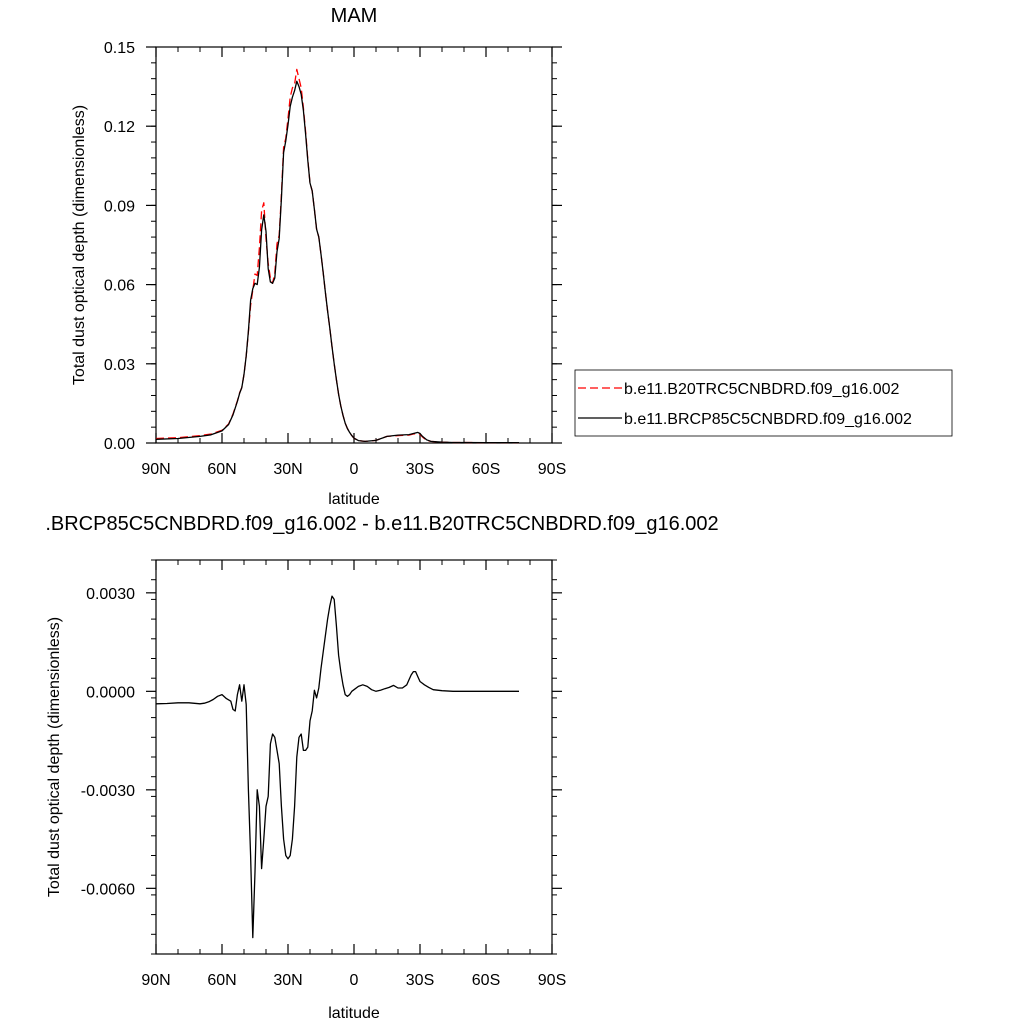  What do you see at coordinates (110, 692) in the screenshot?
I see `chart-bottom-y-tick-label: 0.0000` at bounding box center [110, 692].